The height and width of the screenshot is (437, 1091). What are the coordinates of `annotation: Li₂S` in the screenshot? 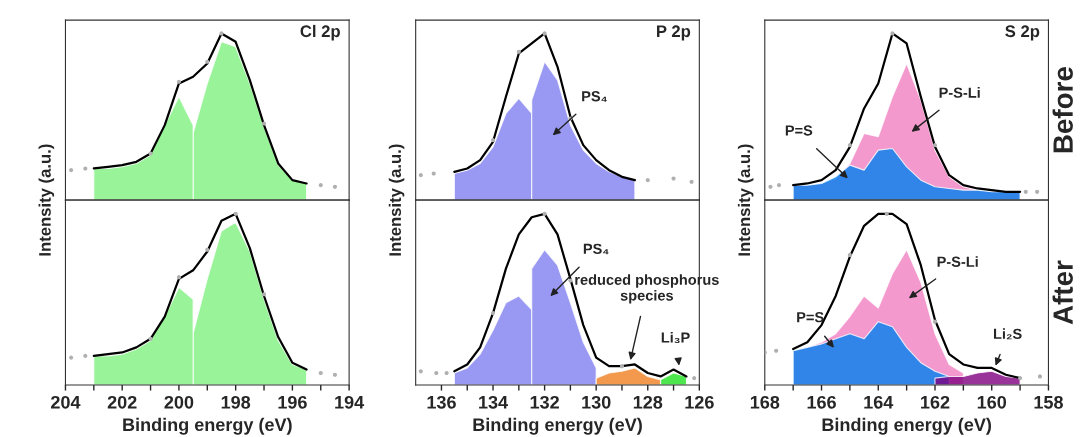 It's located at (1008, 334).